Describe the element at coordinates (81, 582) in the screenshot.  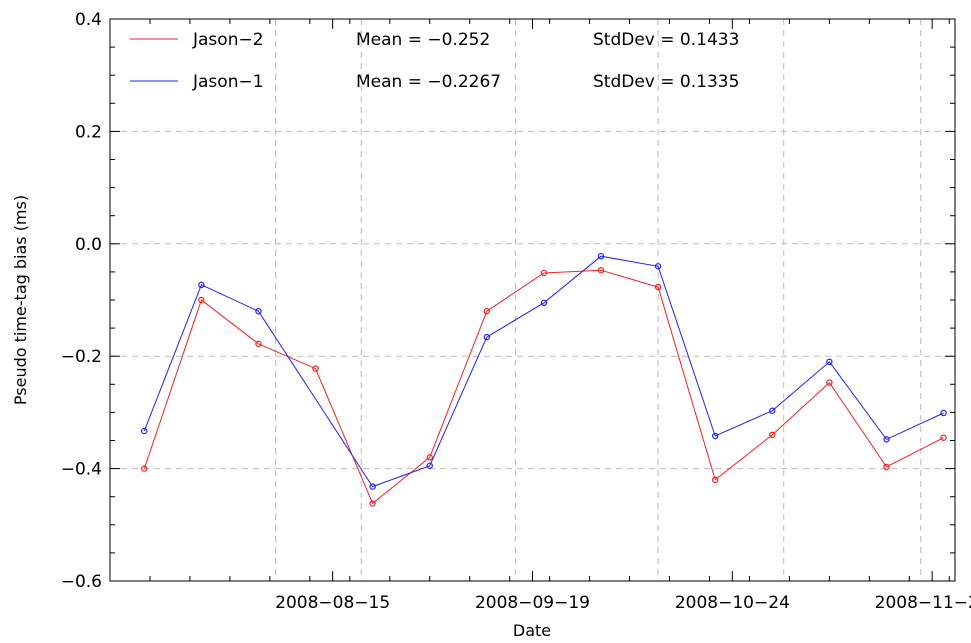
I see `y-tick-label: −0.6` at that location.